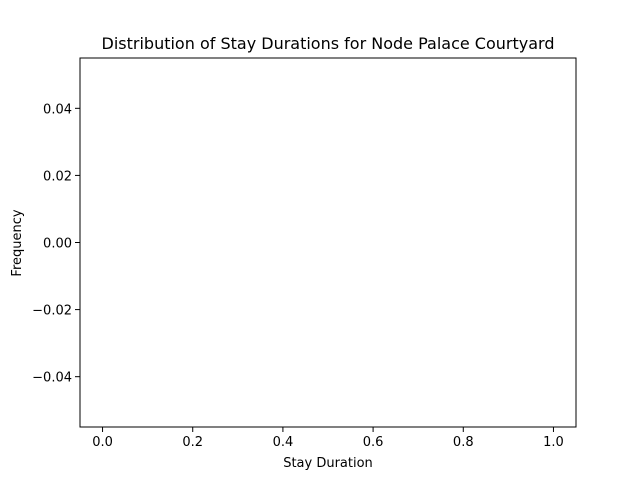 The width and height of the screenshot is (640, 480). What do you see at coordinates (328, 463) in the screenshot?
I see `x-axis-label: Stay Duration` at bounding box center [328, 463].